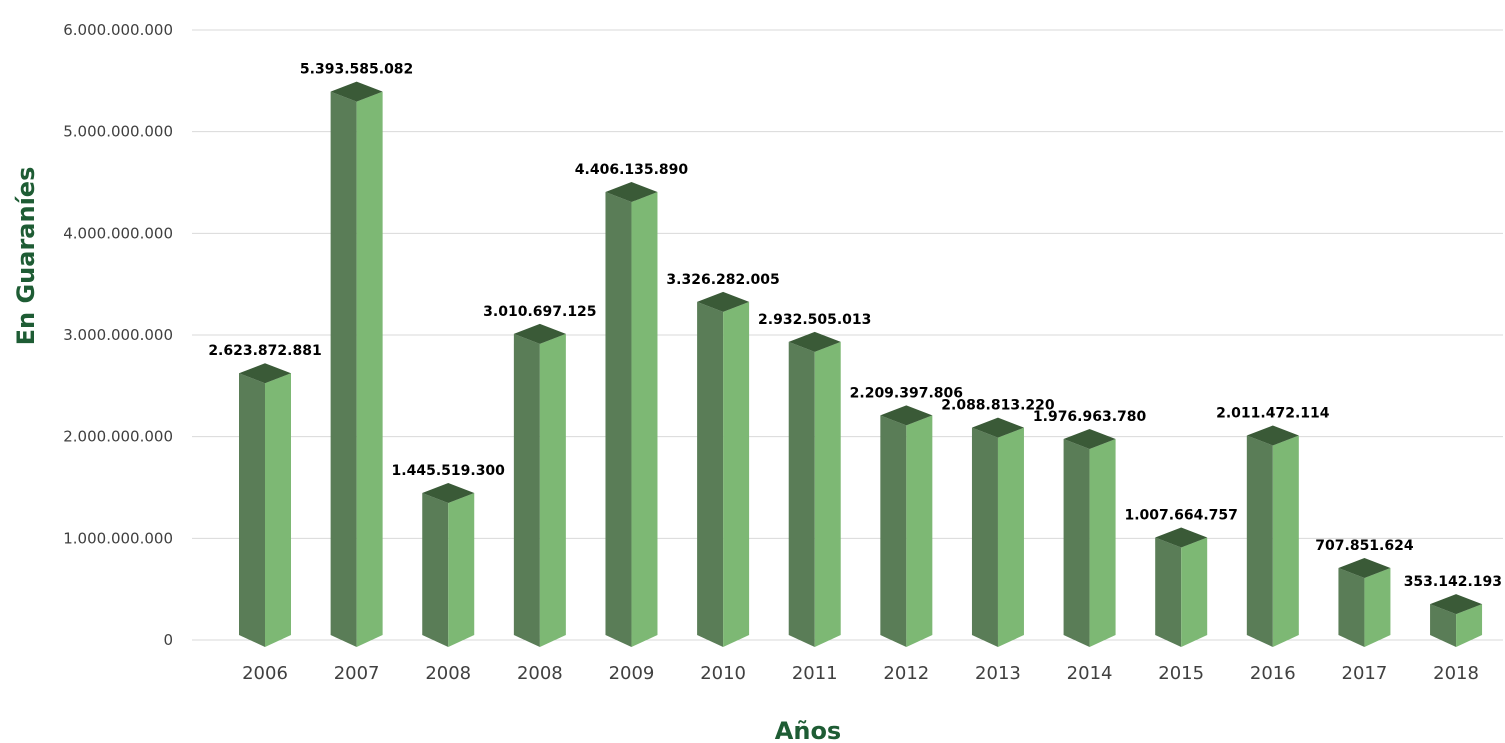 The width and height of the screenshot is (1505, 743). I want to click on y-tick-label: 0, so click(168, 640).